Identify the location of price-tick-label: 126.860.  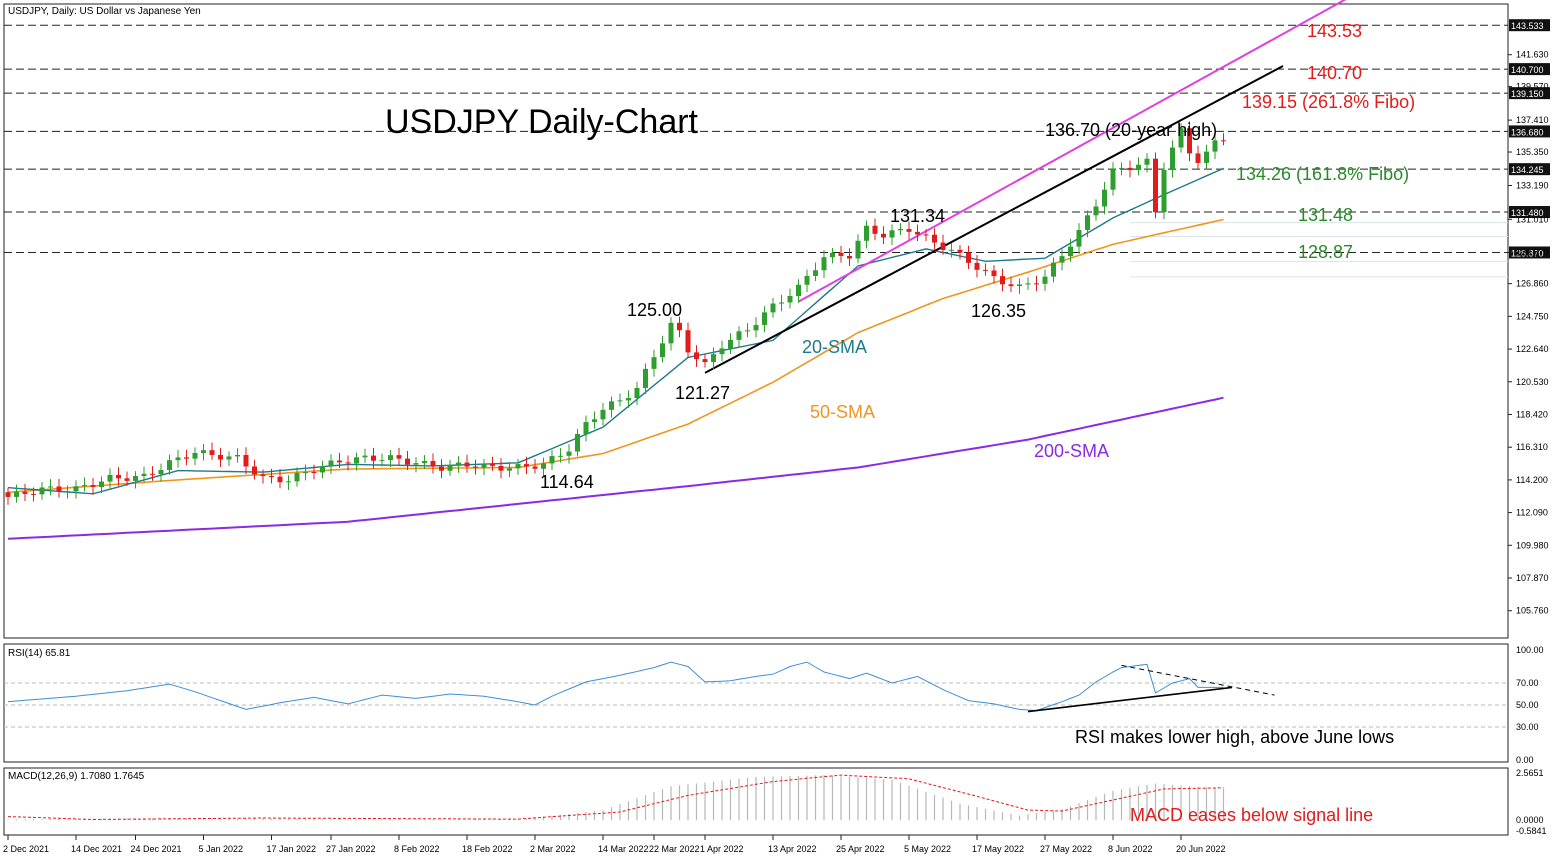
(1532, 284).